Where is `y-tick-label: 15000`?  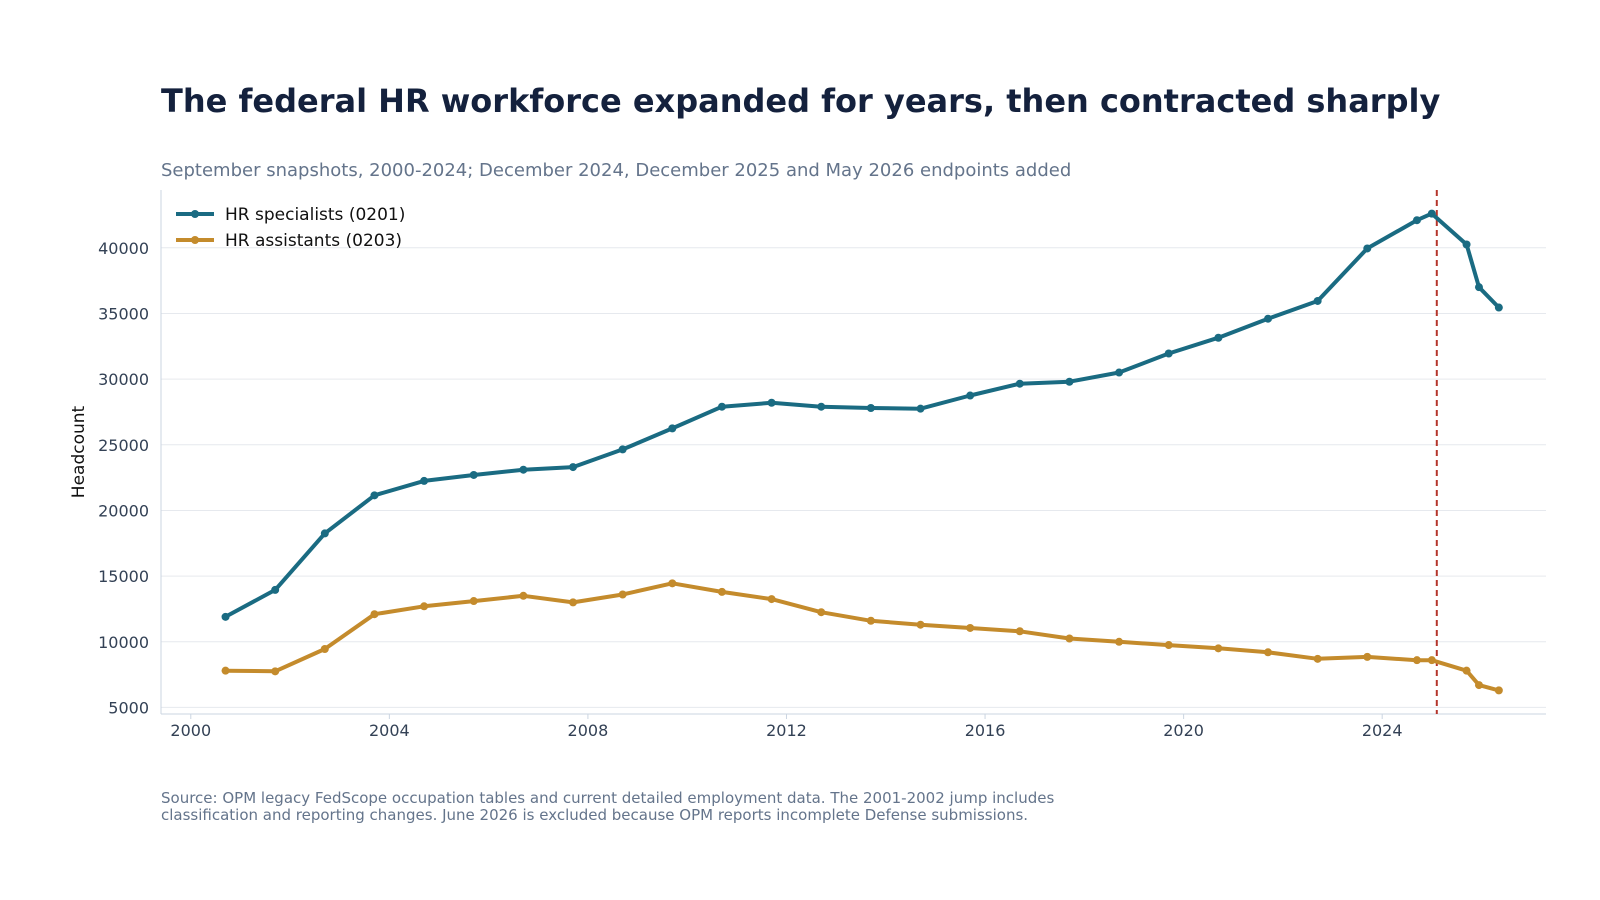
y-tick-label: 15000 is located at coordinates (123, 576).